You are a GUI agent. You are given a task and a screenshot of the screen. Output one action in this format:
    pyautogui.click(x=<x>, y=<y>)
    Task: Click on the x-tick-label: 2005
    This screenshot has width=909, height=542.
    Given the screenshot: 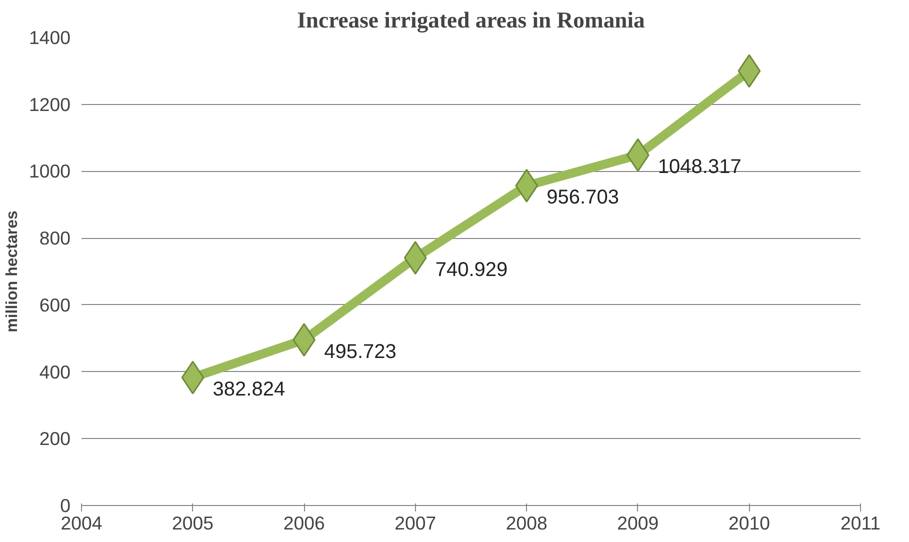 What is the action you would take?
    pyautogui.click(x=193, y=523)
    